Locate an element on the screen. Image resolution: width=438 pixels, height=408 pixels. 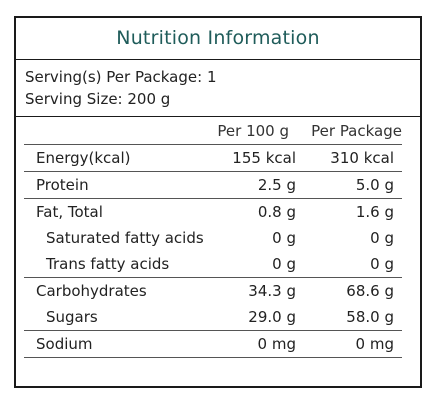
per-package-value: 310 kcal is located at coordinates (362, 158).